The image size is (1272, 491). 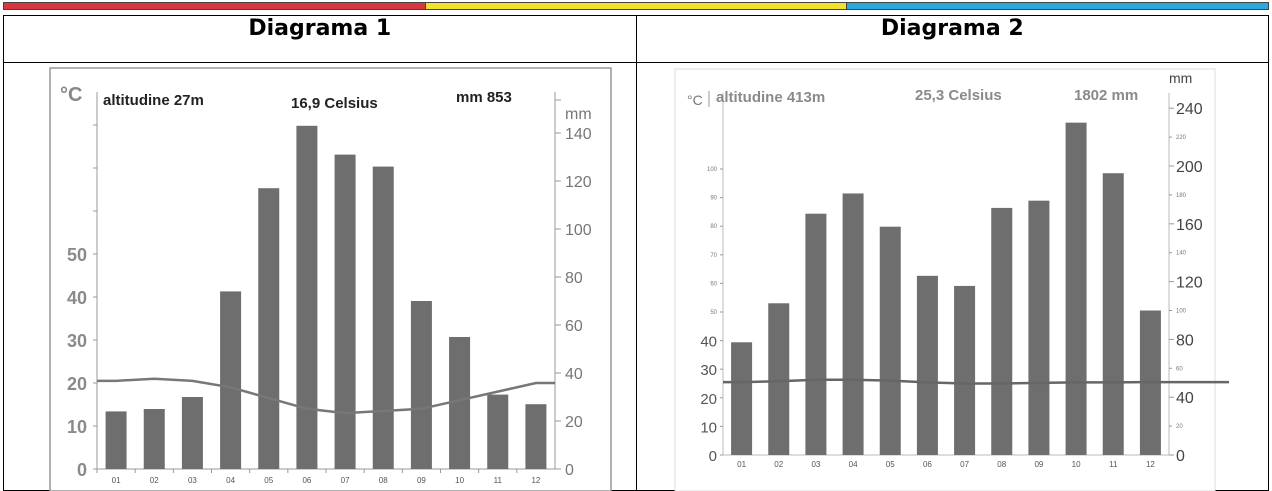 I want to click on diagram-1-header: Diagrama 1, so click(x=320, y=39).